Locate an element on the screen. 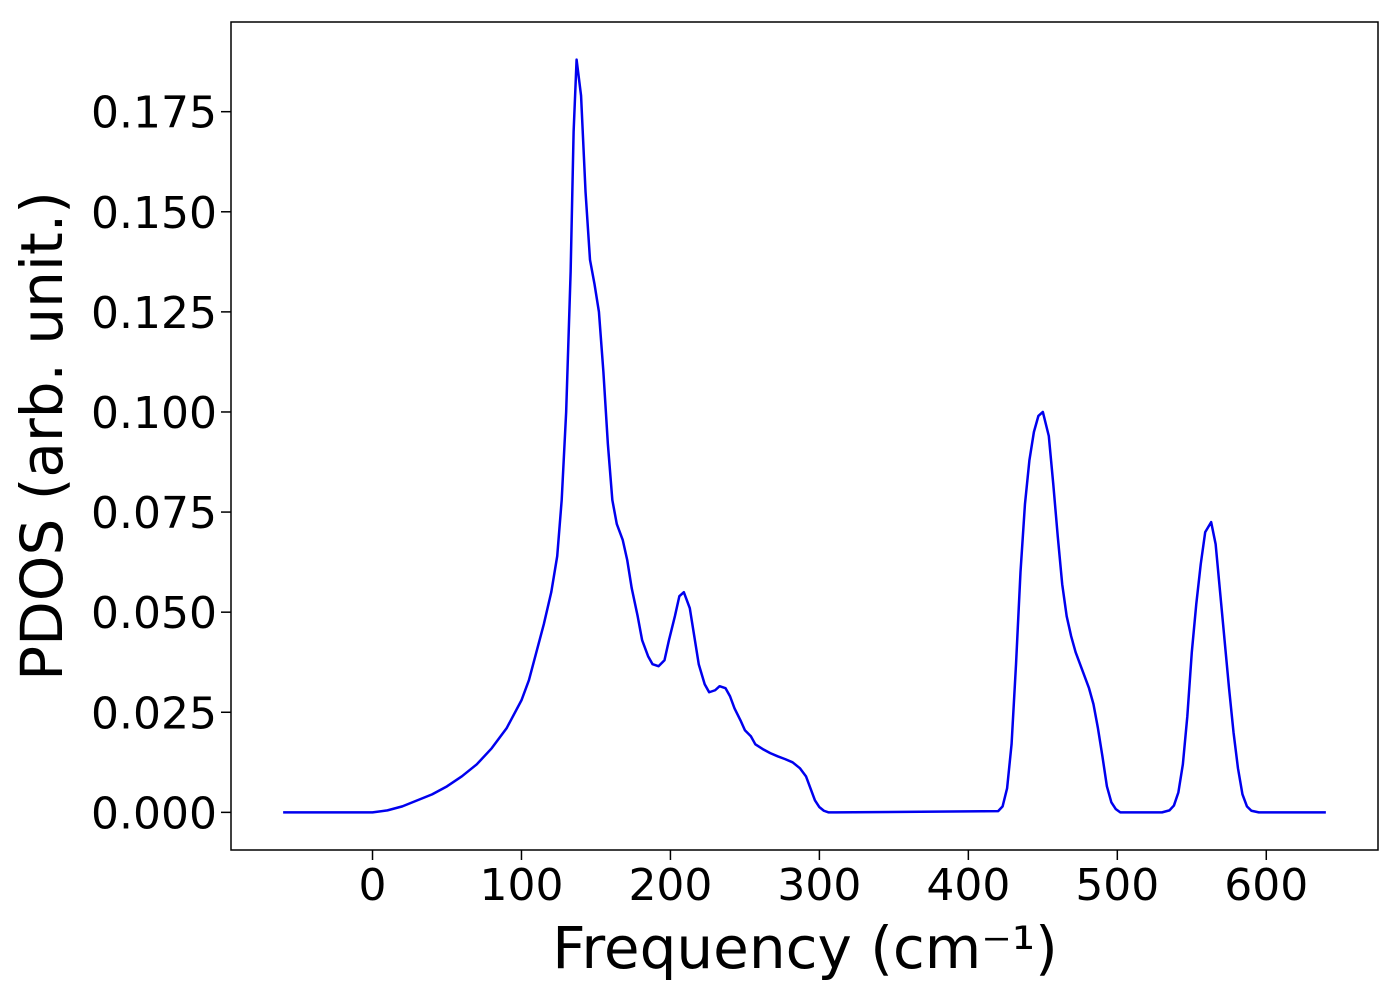  x-tick-label: 200 is located at coordinates (670, 885).